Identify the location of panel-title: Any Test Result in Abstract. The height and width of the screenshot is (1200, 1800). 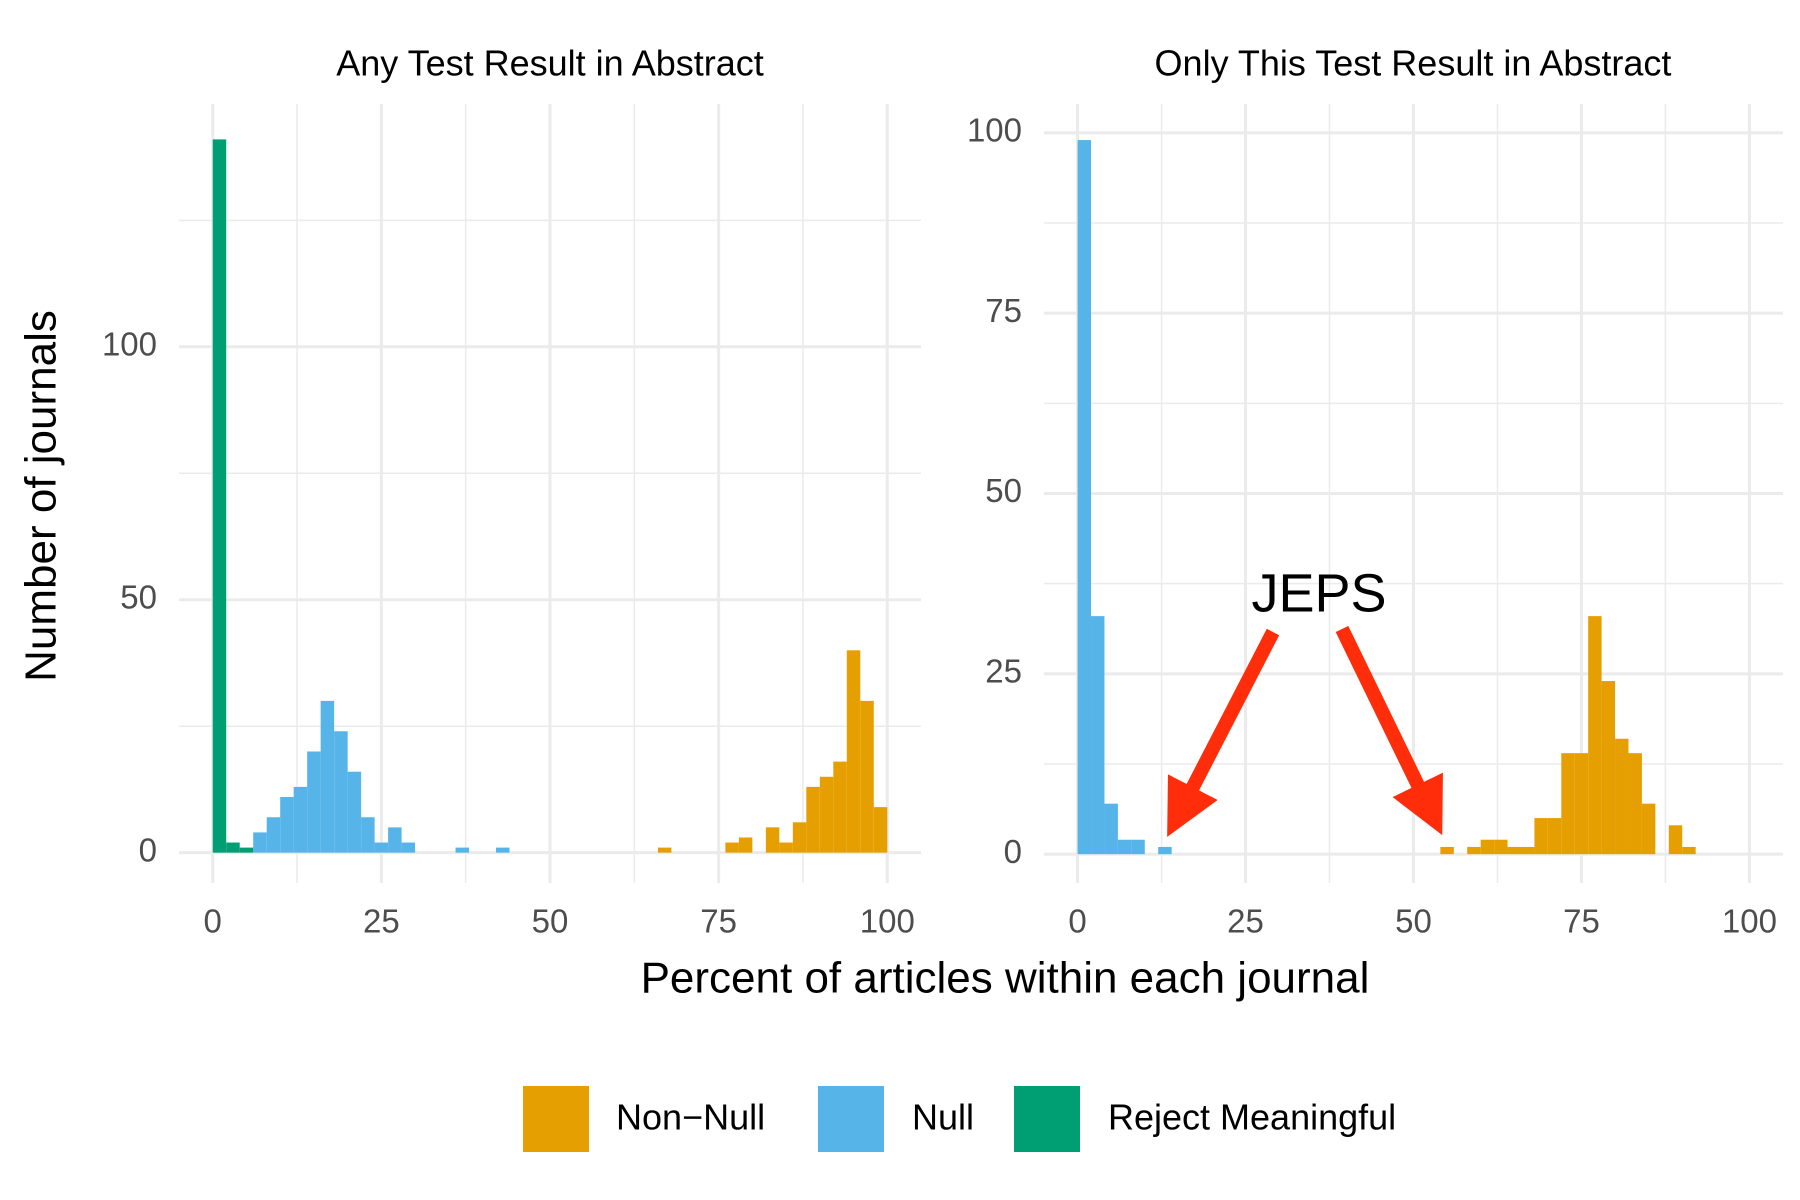
(550, 63).